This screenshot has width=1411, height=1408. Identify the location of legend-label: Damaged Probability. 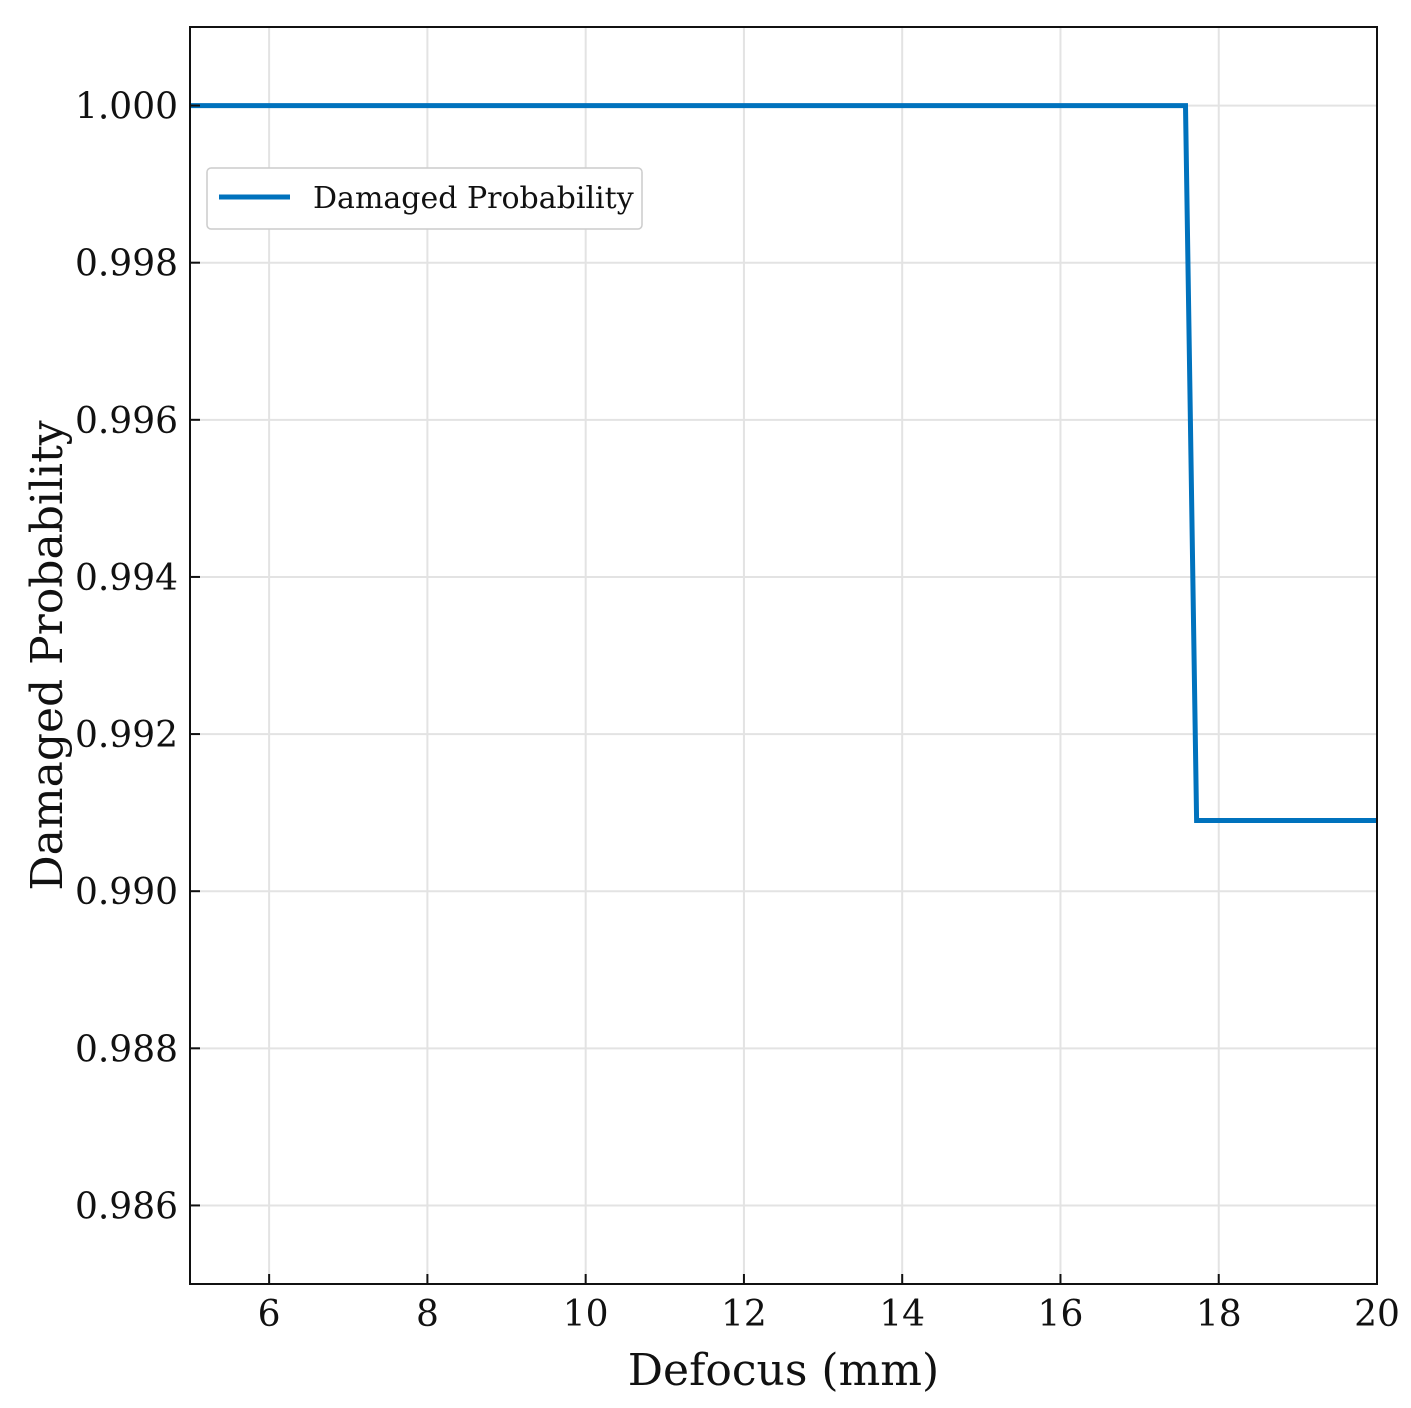
(473, 198).